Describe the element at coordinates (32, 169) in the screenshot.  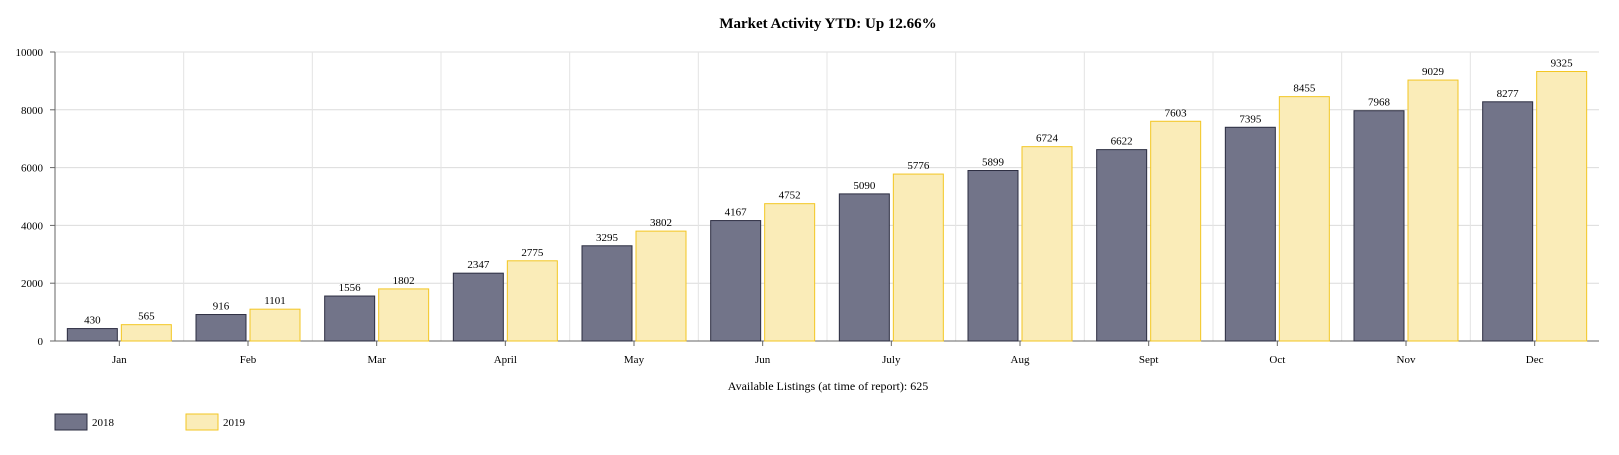
I see `y-tick-label: 6000` at that location.